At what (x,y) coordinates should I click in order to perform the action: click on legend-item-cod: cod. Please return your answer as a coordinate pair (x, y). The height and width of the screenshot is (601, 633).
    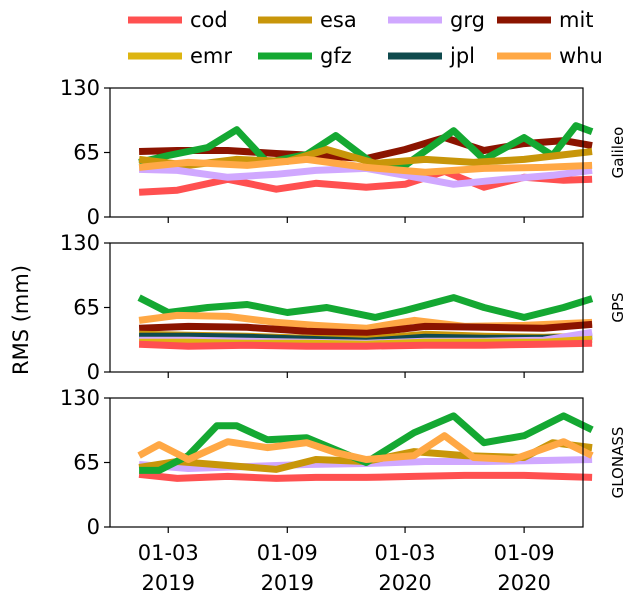
    Looking at the image, I should click on (178, 20).